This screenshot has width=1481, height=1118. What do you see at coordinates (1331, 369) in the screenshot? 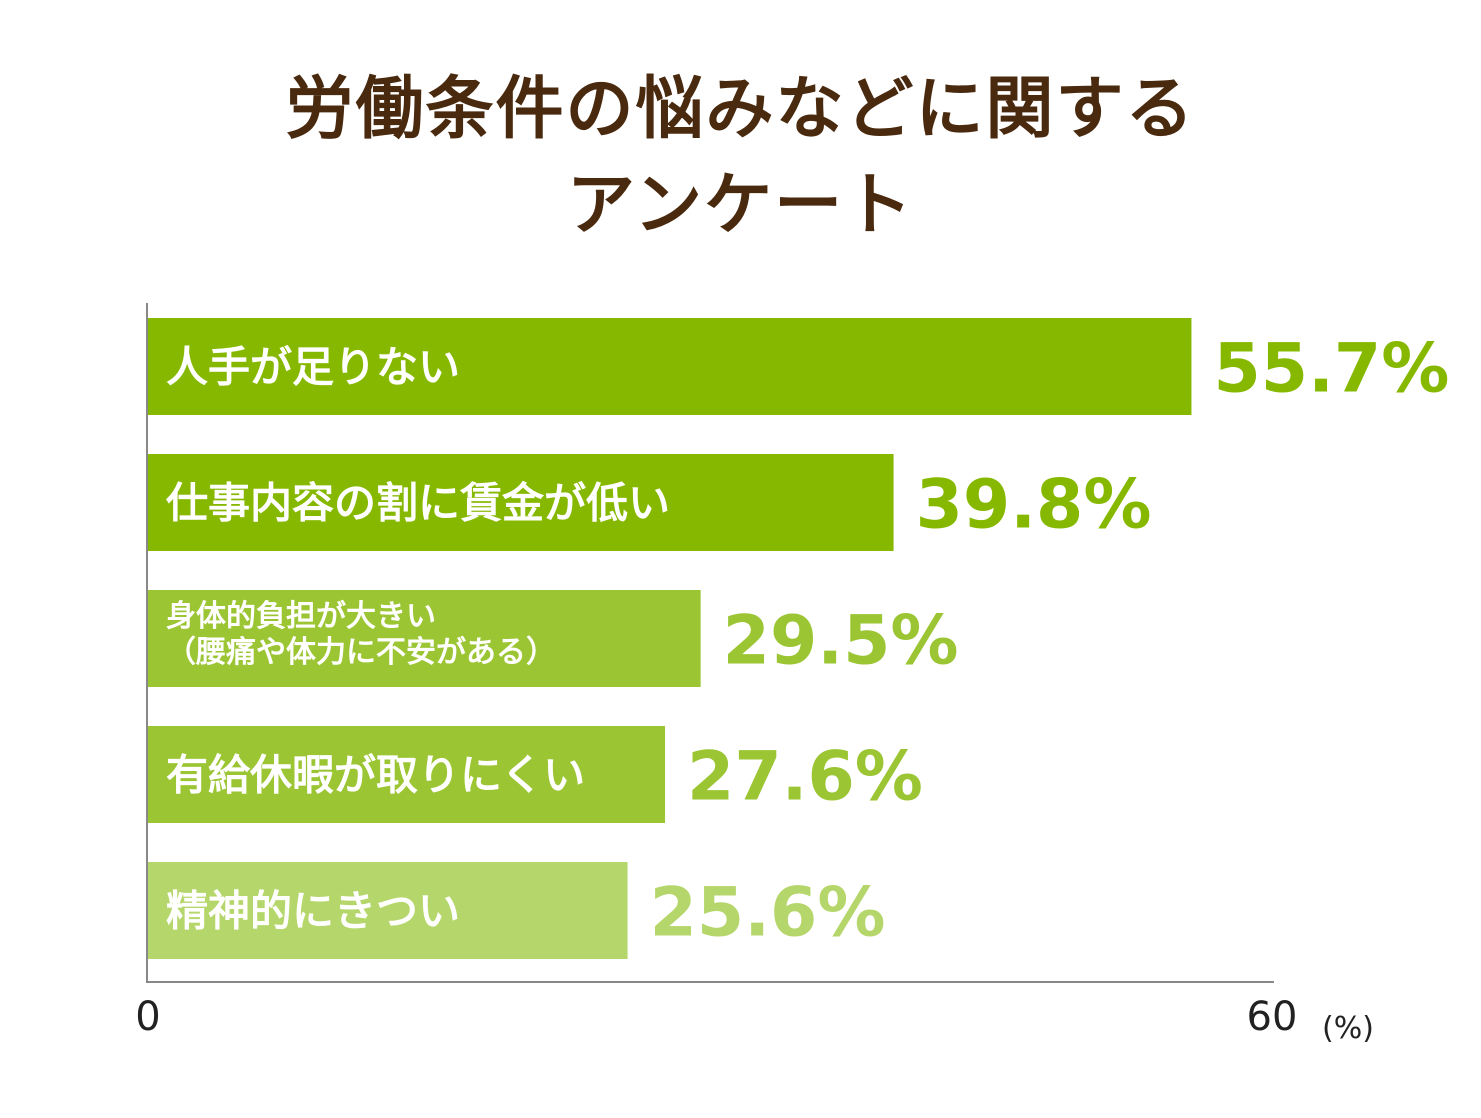
I see `value-label-0: 55.7%` at bounding box center [1331, 369].